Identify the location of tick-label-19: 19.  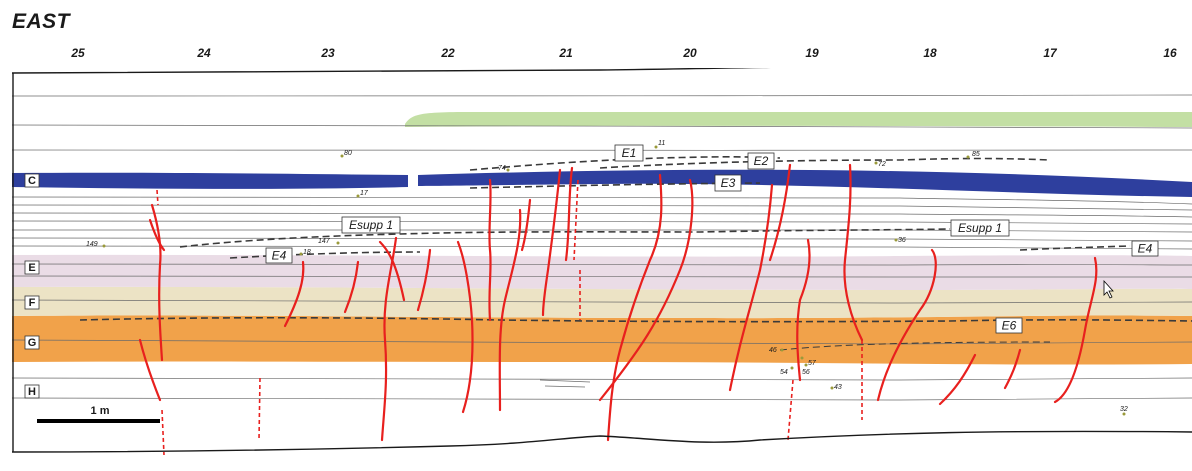
(812, 53).